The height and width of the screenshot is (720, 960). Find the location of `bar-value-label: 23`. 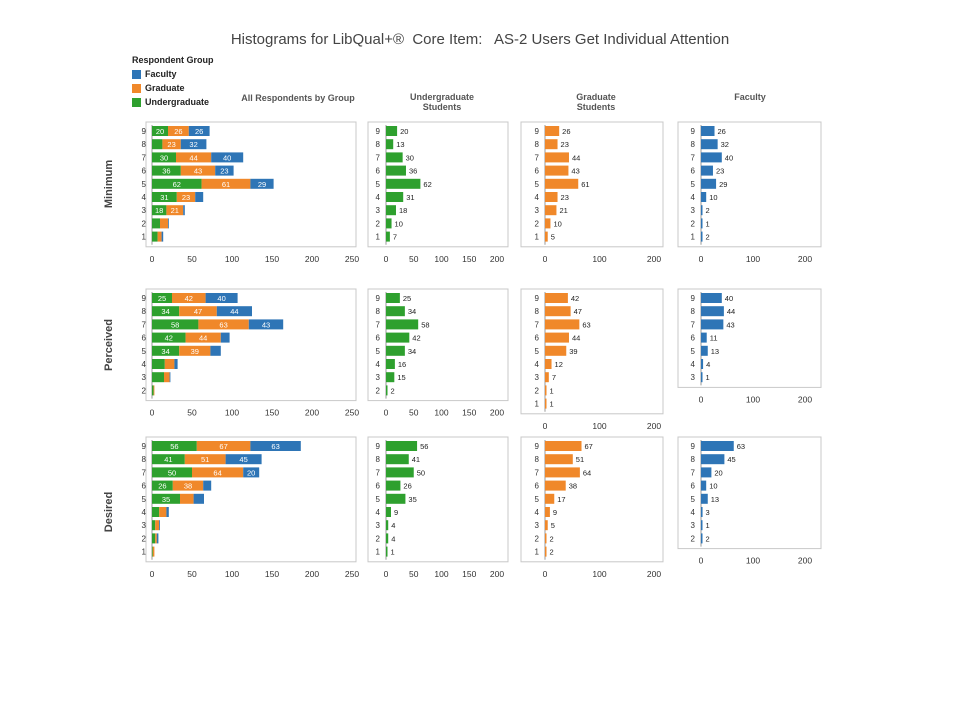

bar-value-label: 23 is located at coordinates (565, 144).